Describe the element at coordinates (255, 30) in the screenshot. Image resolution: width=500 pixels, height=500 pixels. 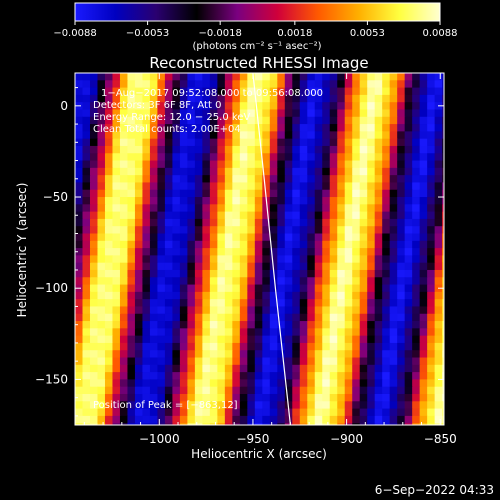
I see `colorbar-ticks: −0.0088 −0.0053 −0.0018 0.0018 0.0053 0.0088` at that location.